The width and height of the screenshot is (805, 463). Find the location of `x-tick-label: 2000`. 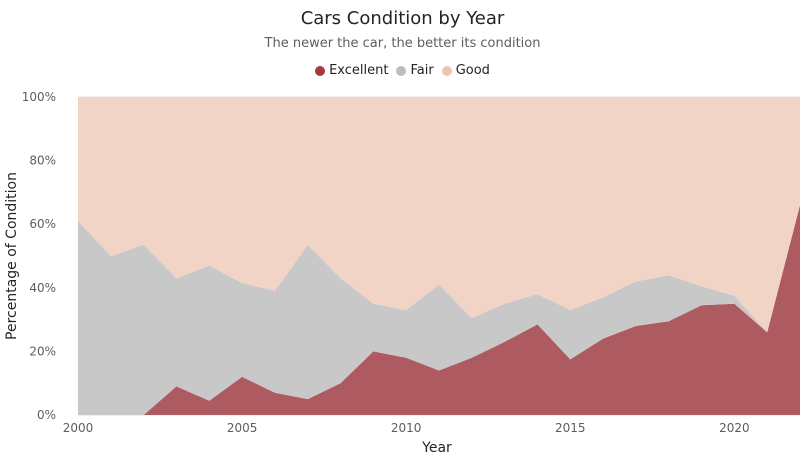

x-tick-label: 2000 is located at coordinates (78, 428).